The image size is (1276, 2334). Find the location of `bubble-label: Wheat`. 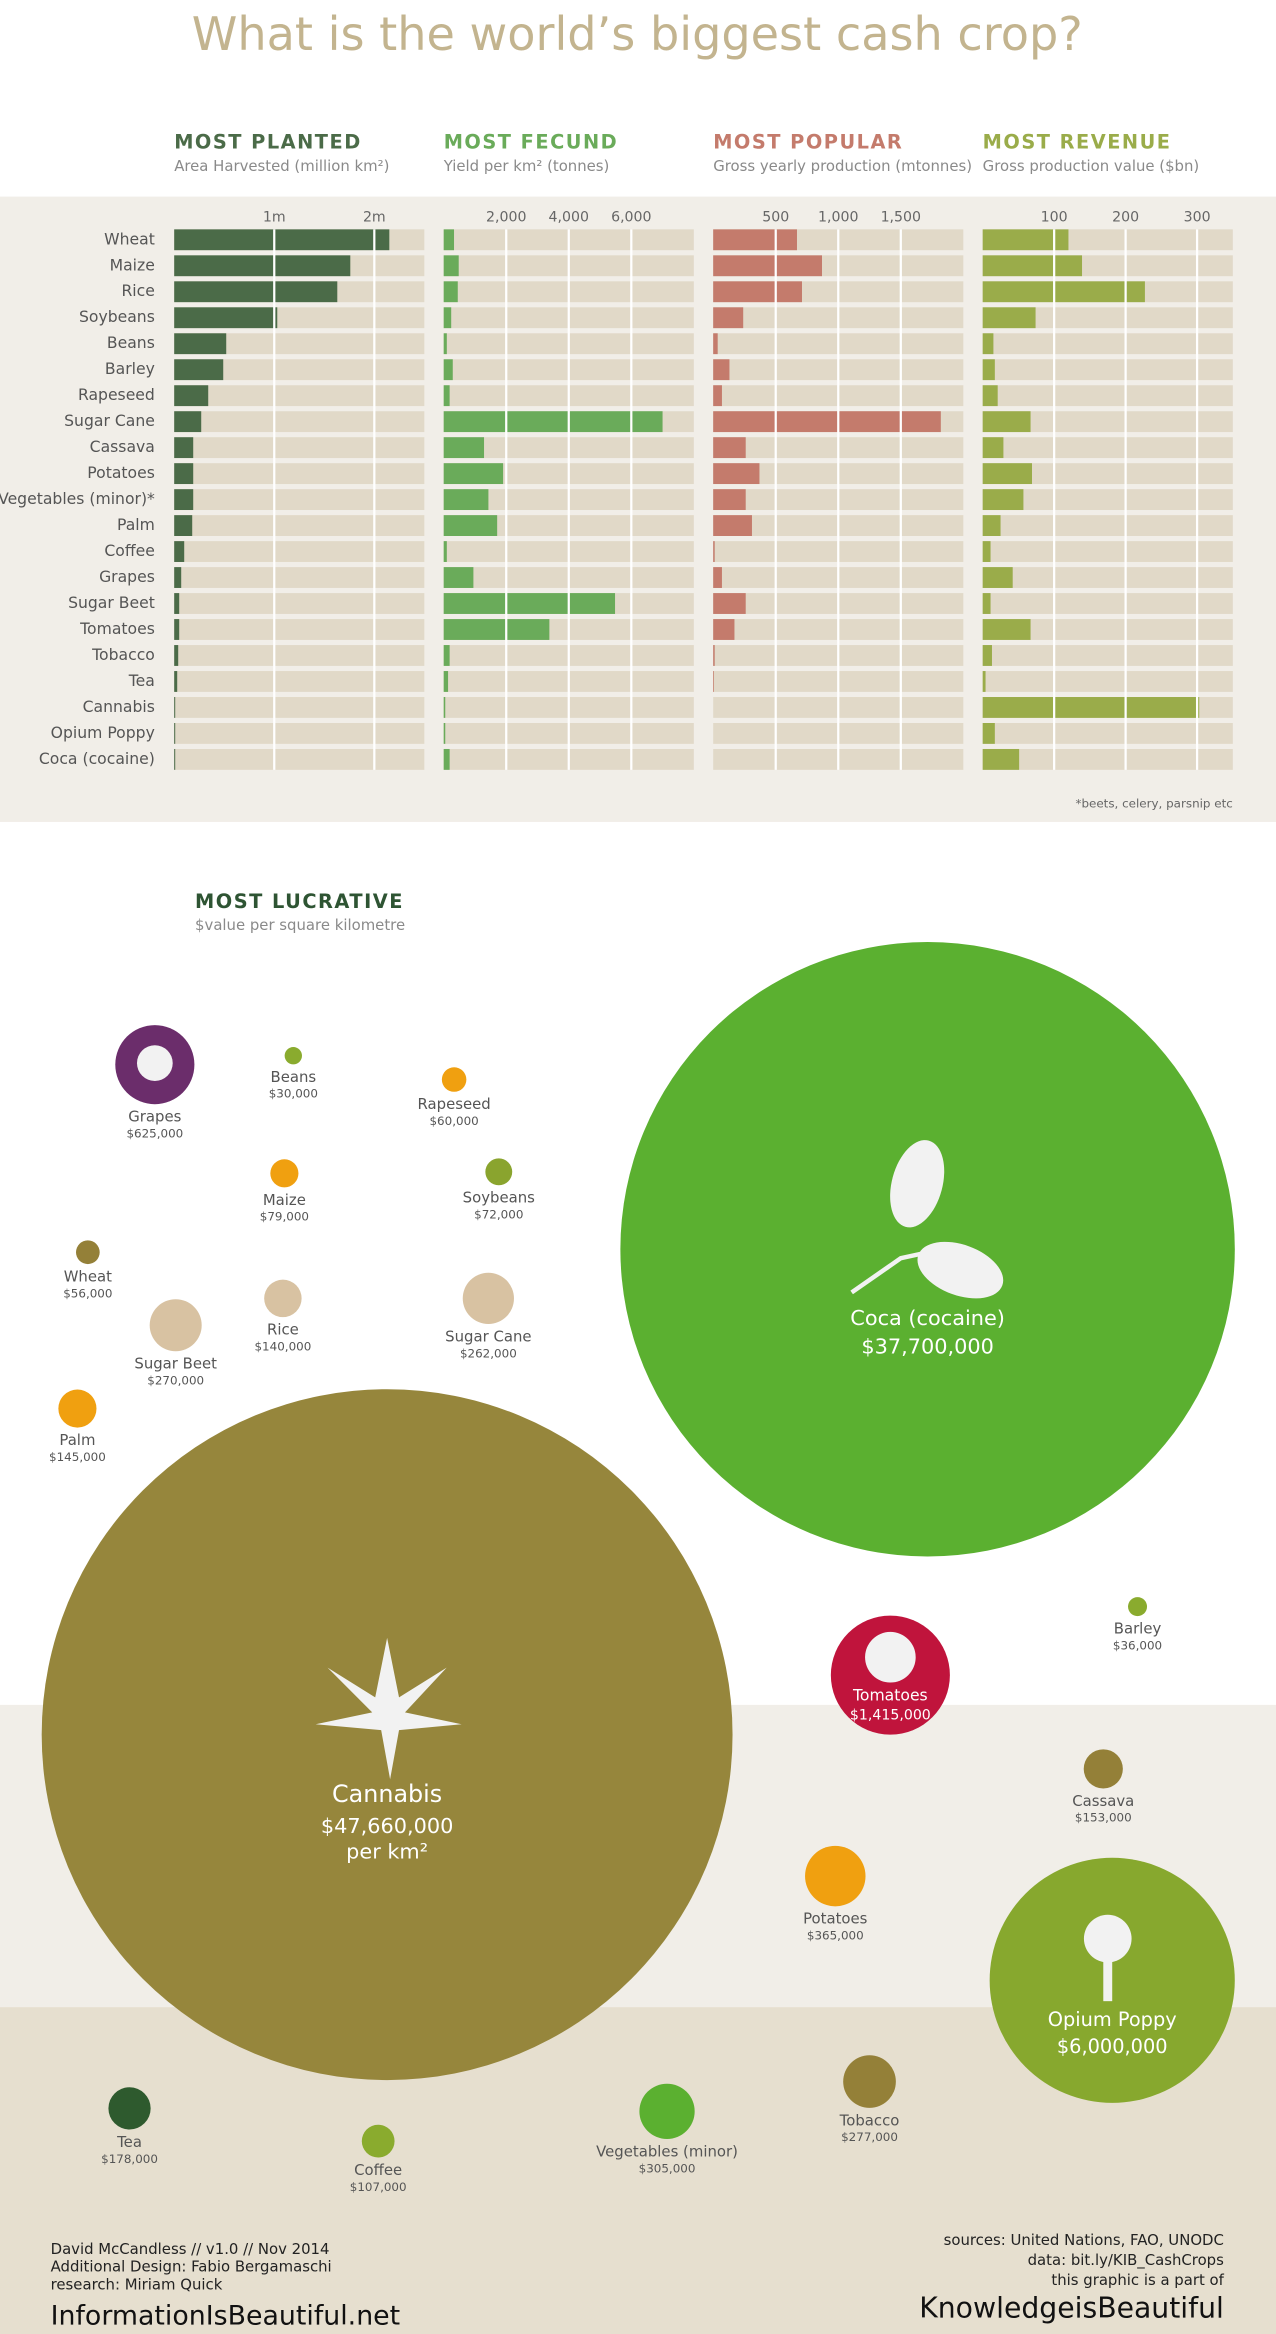

bubble-label: Wheat is located at coordinates (88, 1276).